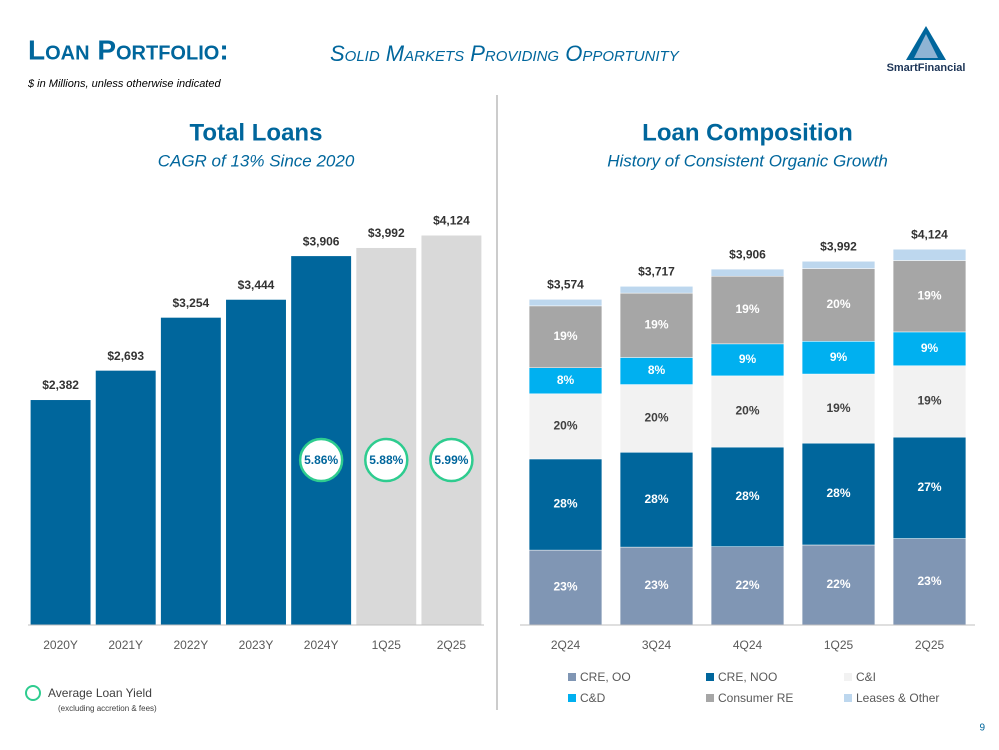  What do you see at coordinates (657, 645) in the screenshot?
I see `x-tick-label: 3Q24` at bounding box center [657, 645].